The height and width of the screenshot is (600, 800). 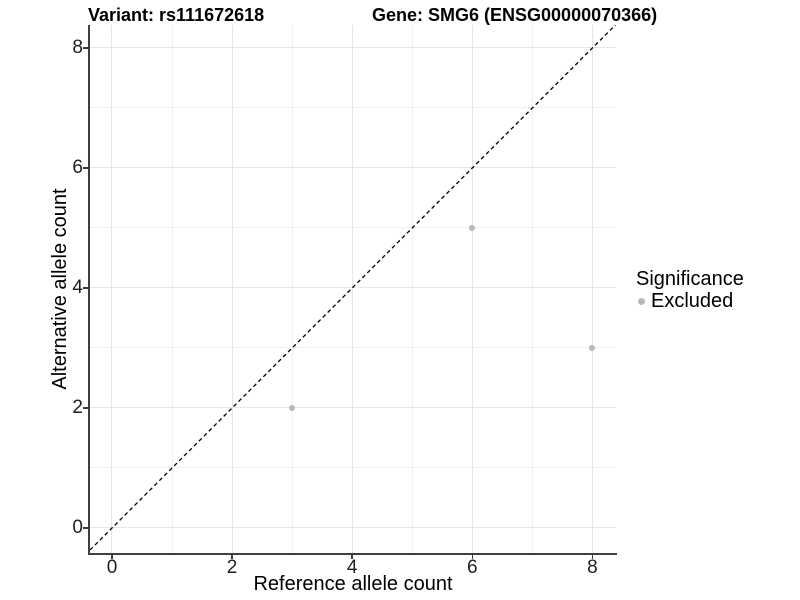 I want to click on legend-item-excluded: Excluded, so click(x=690, y=301).